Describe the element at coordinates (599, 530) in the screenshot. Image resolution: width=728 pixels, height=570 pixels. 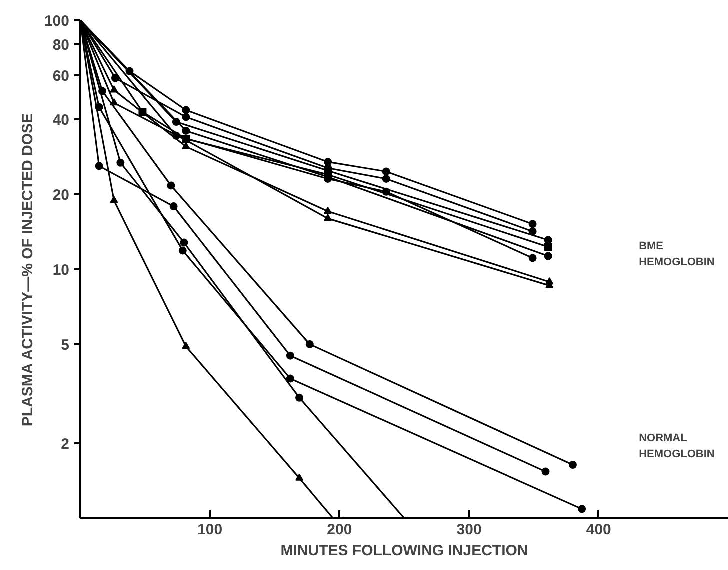
I see `x-tick-label: 400` at that location.